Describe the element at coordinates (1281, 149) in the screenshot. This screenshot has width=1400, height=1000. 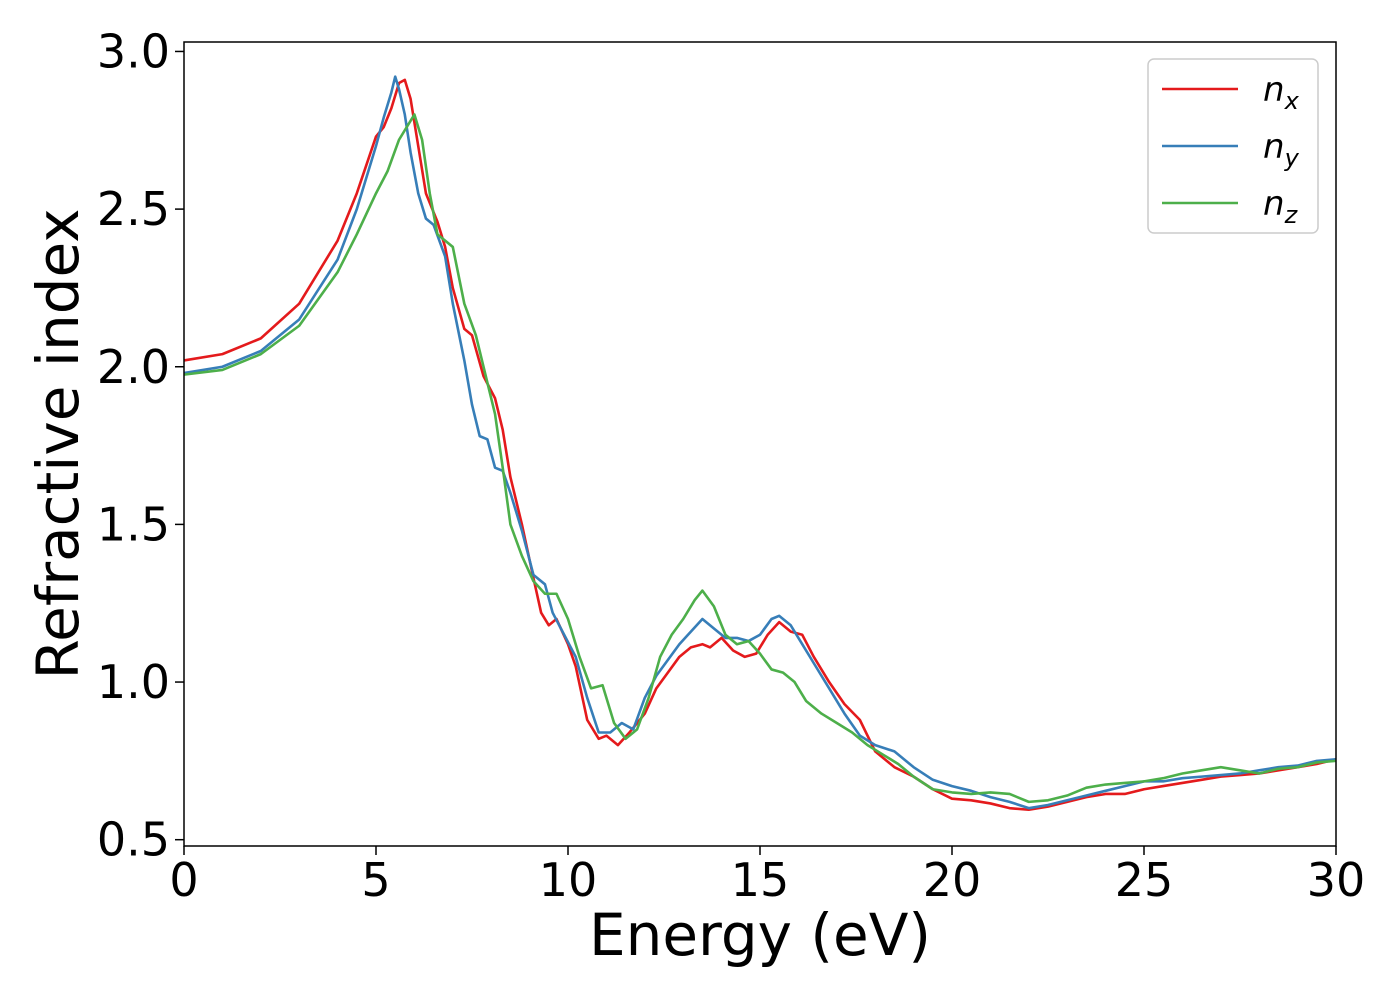
I see `legend-label-y: ny` at that location.